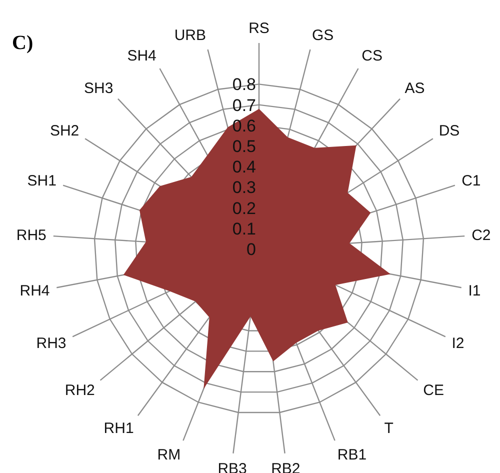  I want to click on spoke-label: AS, so click(414, 88).